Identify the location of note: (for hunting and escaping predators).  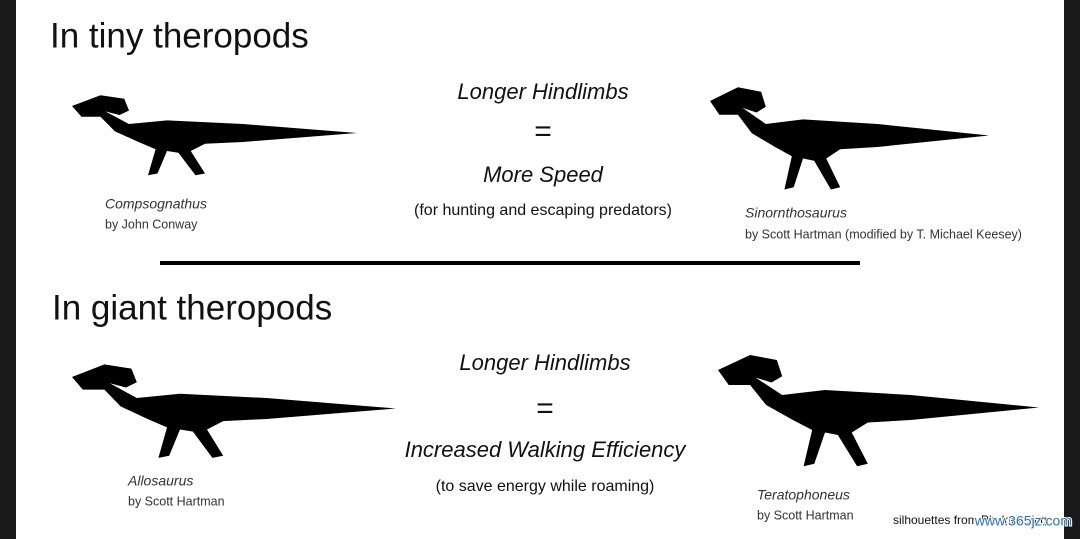
(543, 210).